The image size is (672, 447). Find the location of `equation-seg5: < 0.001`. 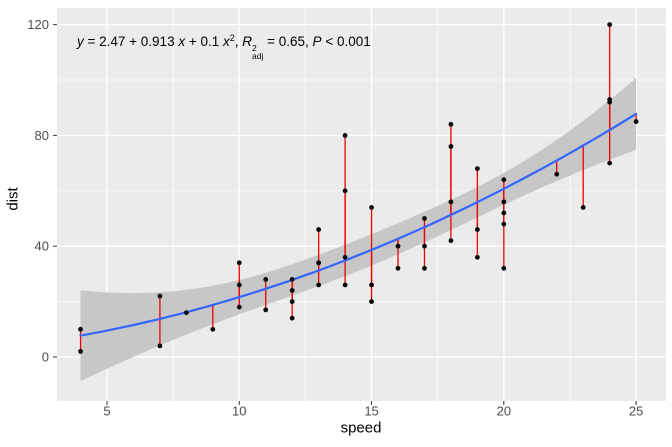

equation-seg5: < 0.001 is located at coordinates (346, 41).